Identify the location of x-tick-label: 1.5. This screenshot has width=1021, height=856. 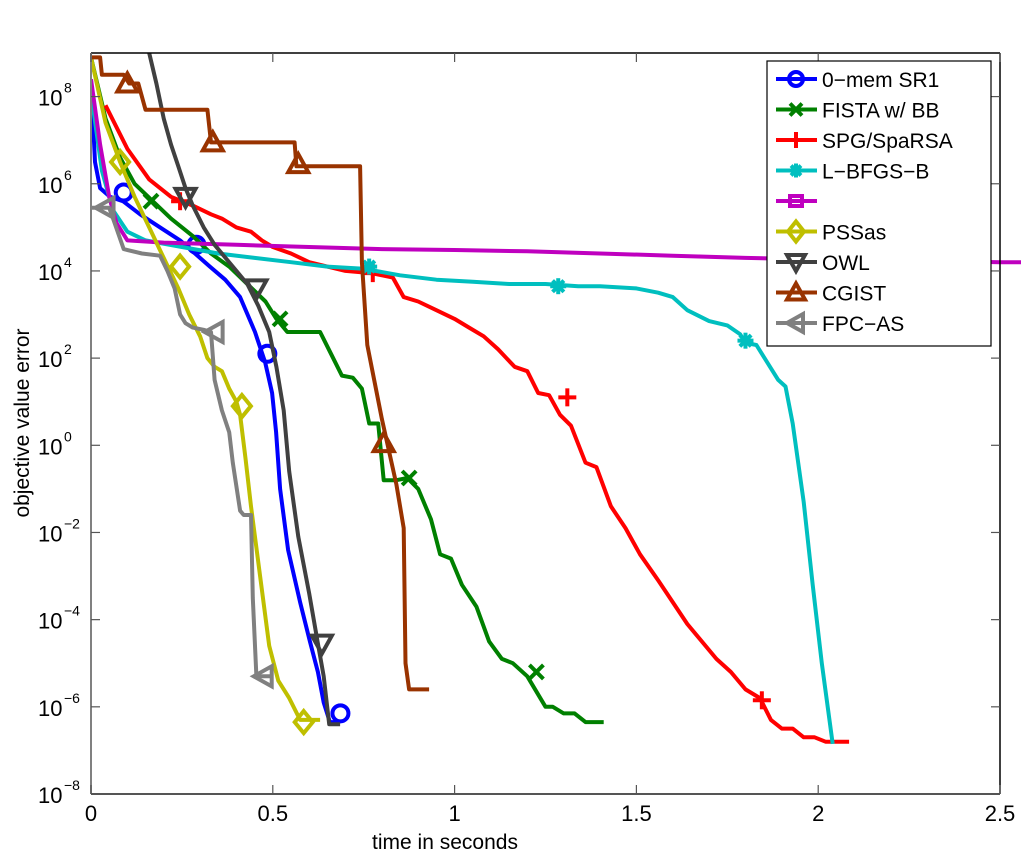
(636, 813).